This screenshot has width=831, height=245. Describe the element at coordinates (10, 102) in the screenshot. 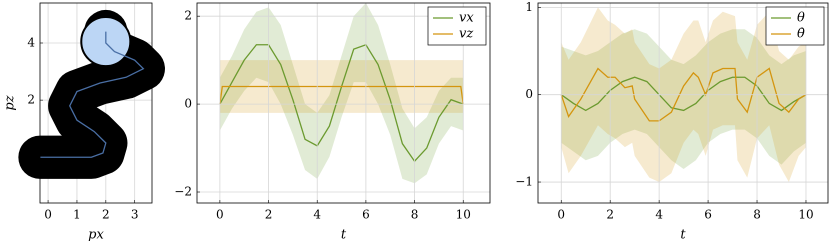

I see `y-axis-label: pz` at that location.